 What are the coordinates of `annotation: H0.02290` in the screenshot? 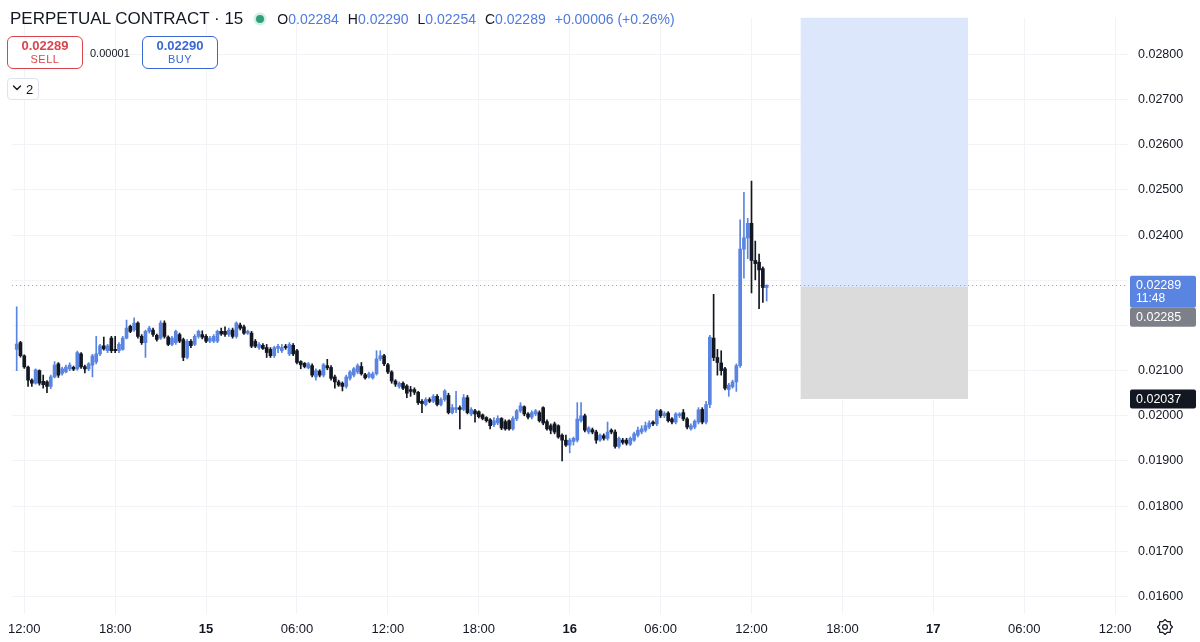 It's located at (378, 19).